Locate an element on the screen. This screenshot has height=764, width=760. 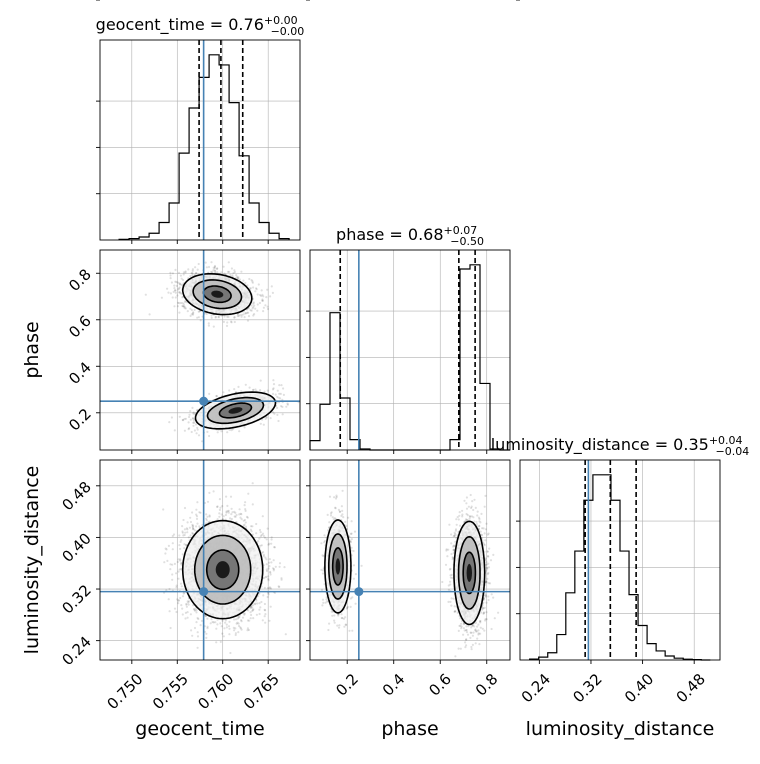
title-lower-error: −0.00 is located at coordinates (288, 31).